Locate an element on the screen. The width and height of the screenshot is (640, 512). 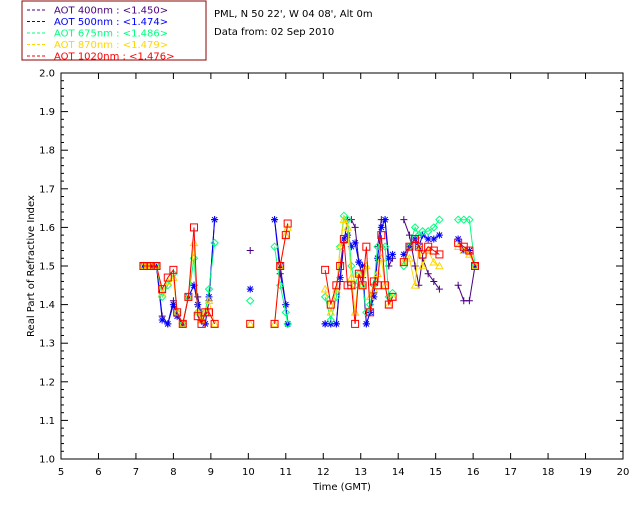
x-tick-label: 16 is located at coordinates (473, 472).